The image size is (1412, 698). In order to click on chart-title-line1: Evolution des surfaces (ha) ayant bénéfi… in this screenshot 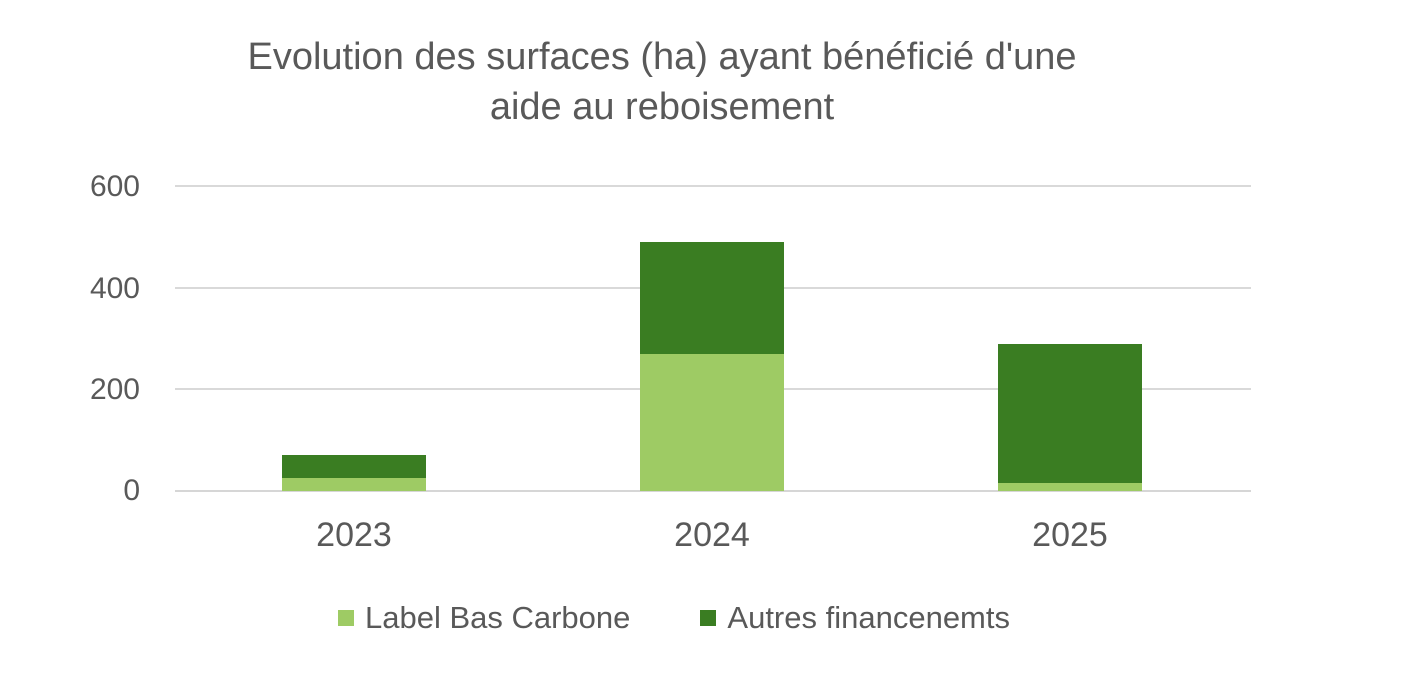, I will do `click(662, 57)`.